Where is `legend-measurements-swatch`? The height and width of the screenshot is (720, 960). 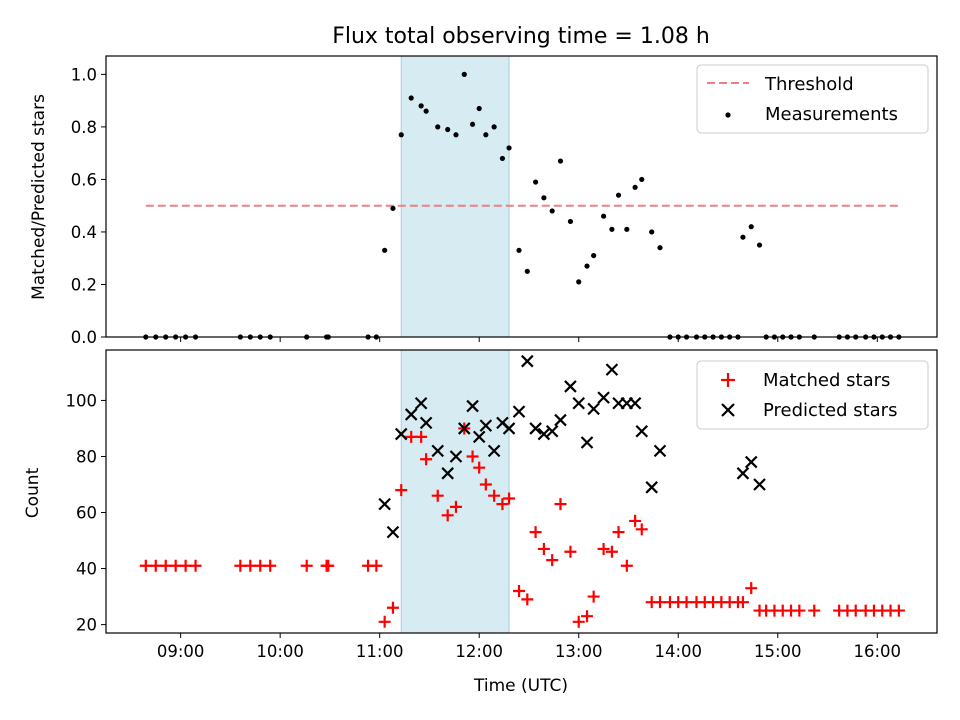
legend-measurements-swatch is located at coordinates (728, 115).